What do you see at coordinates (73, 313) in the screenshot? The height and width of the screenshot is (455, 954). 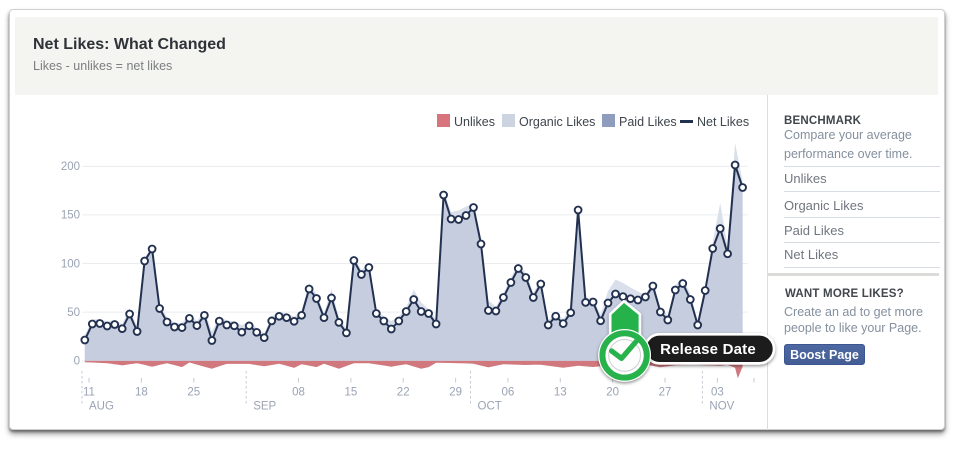 I see `svg-text: 50` at bounding box center [73, 313].